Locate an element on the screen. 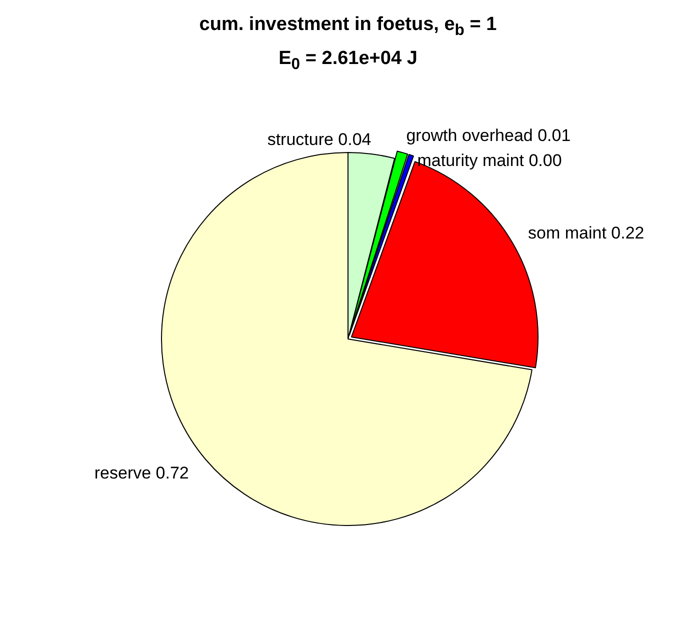 This screenshot has height=618, width=696. chart-title: cum. investment in foetus, e$_{b}$ = 1 is located at coordinates (348, 26).